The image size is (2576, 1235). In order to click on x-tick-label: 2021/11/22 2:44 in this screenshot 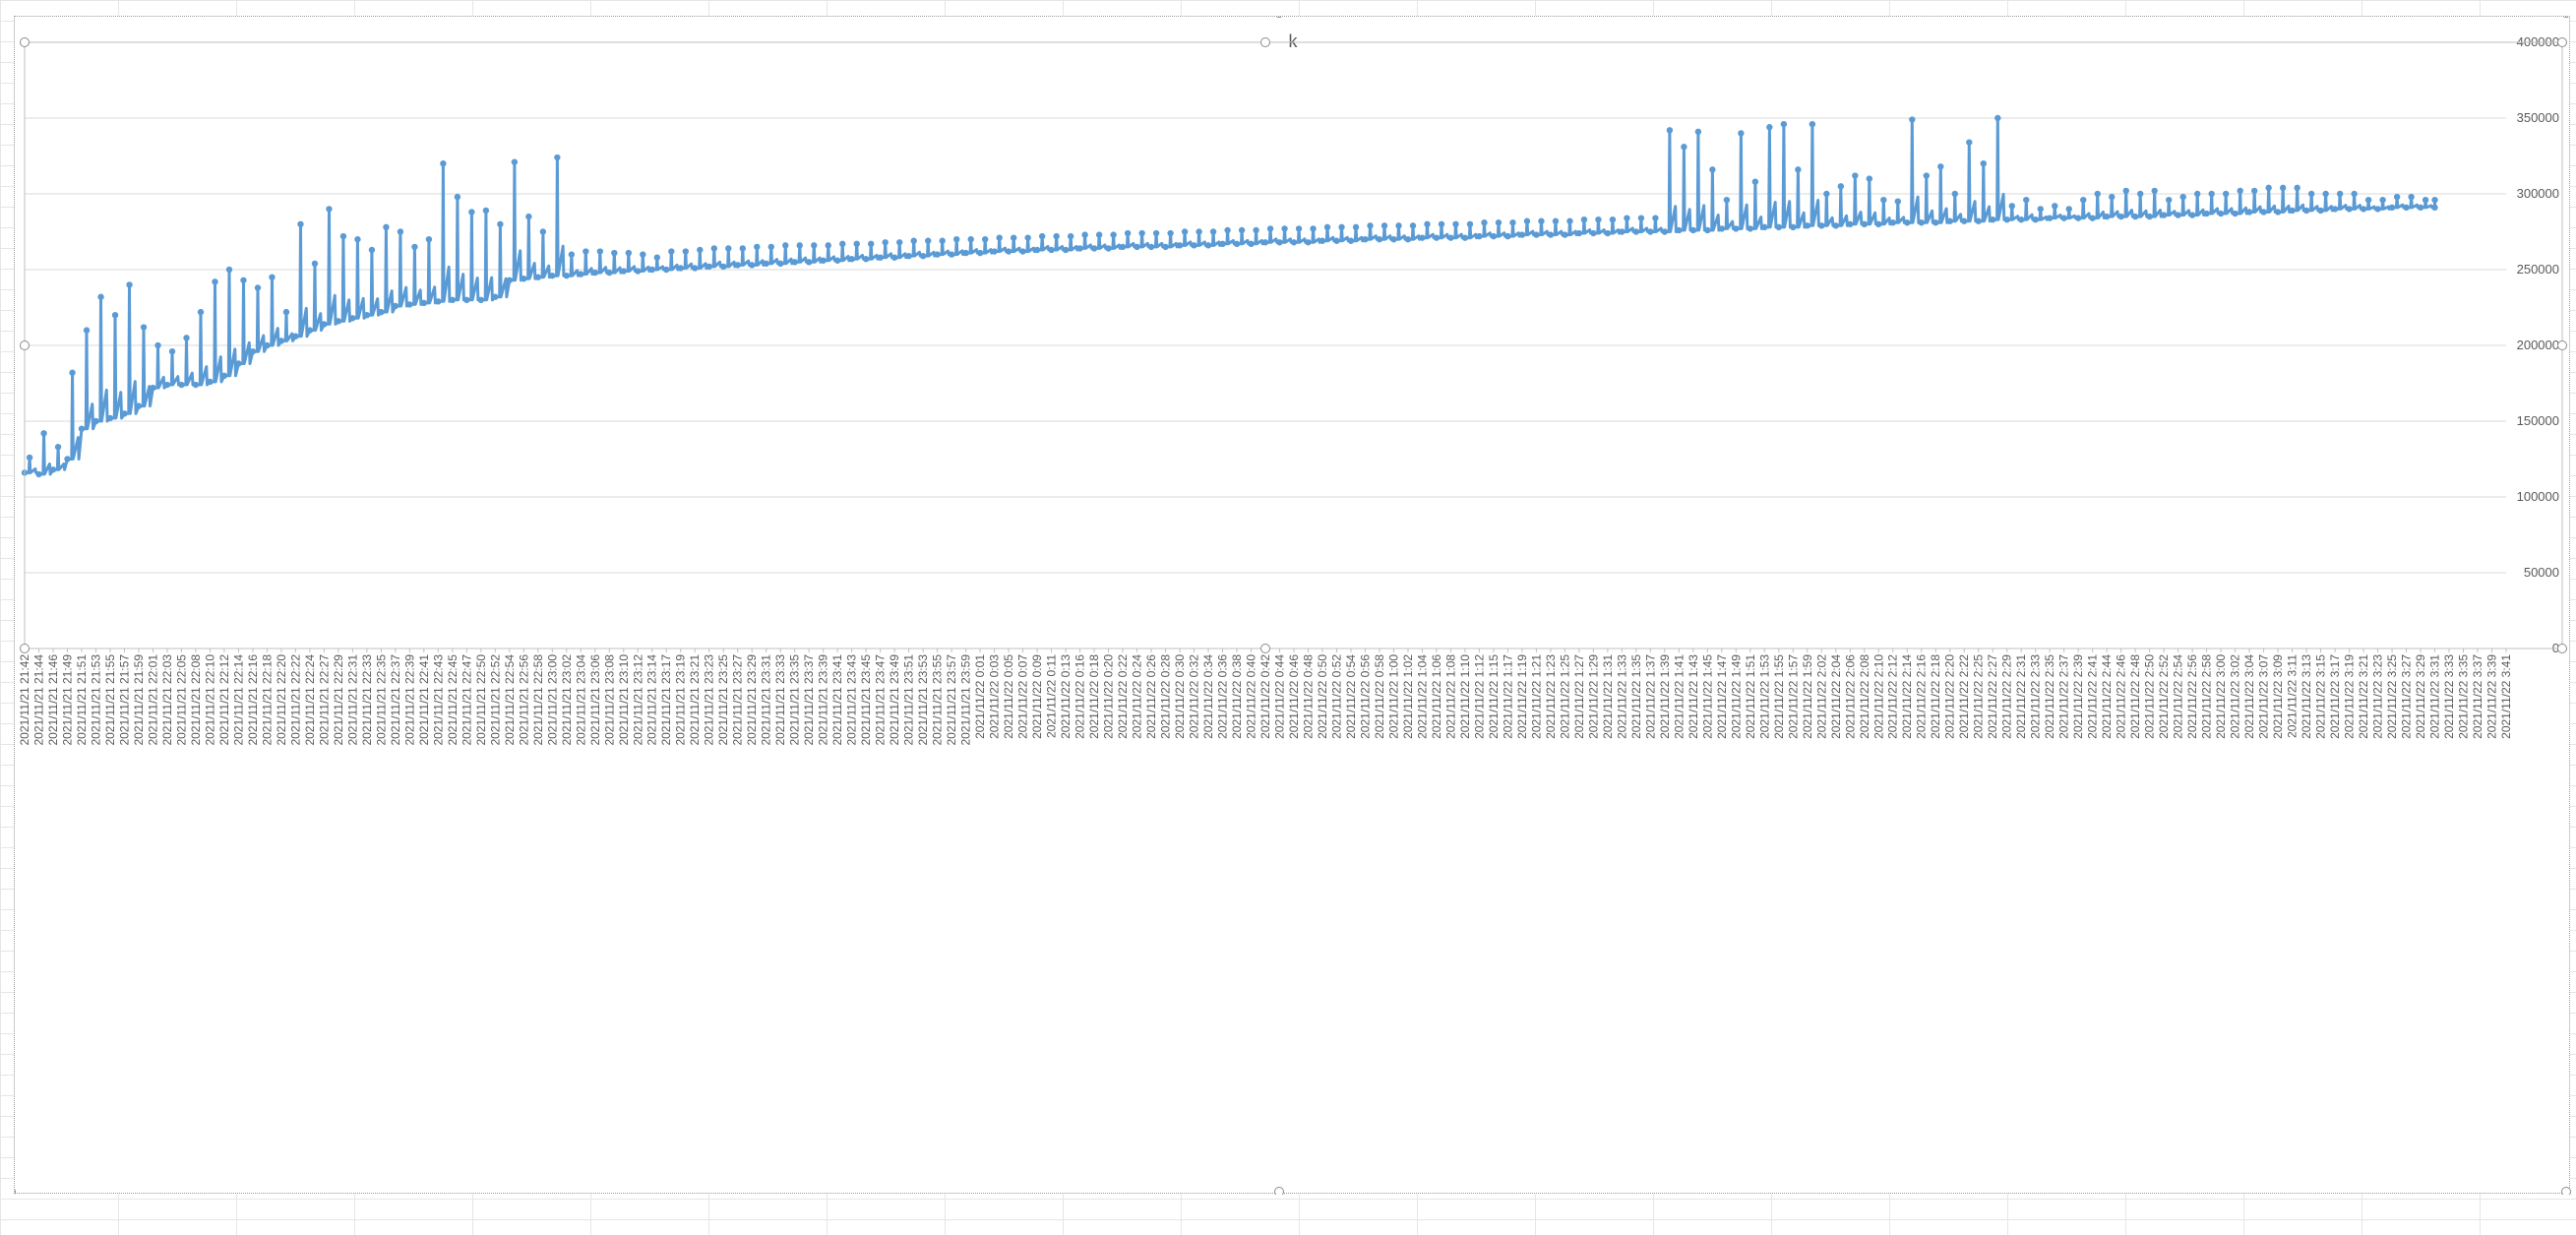, I will do `click(2107, 696)`.